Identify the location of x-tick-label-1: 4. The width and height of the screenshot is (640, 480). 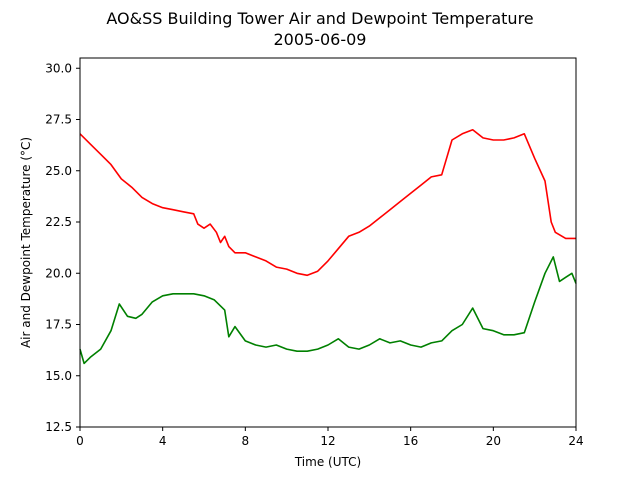
(163, 441).